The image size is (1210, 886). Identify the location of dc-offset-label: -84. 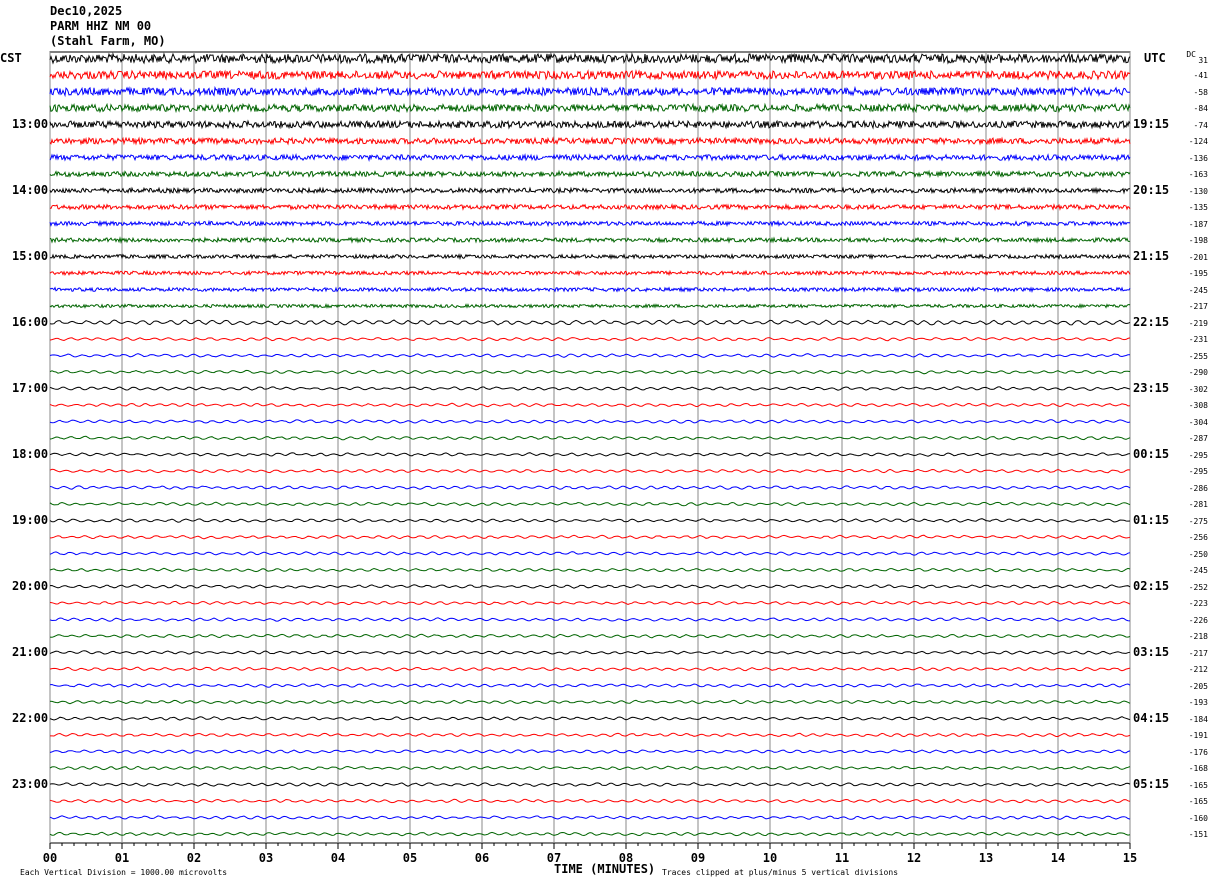
(1200, 108).